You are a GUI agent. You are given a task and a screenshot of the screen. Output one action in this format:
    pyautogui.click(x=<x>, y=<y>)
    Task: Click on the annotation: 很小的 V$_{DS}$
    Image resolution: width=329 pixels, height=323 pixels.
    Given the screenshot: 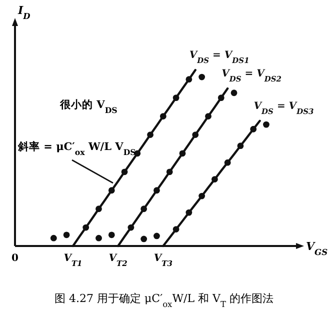 What is the action you would take?
    pyautogui.click(x=88, y=106)
    